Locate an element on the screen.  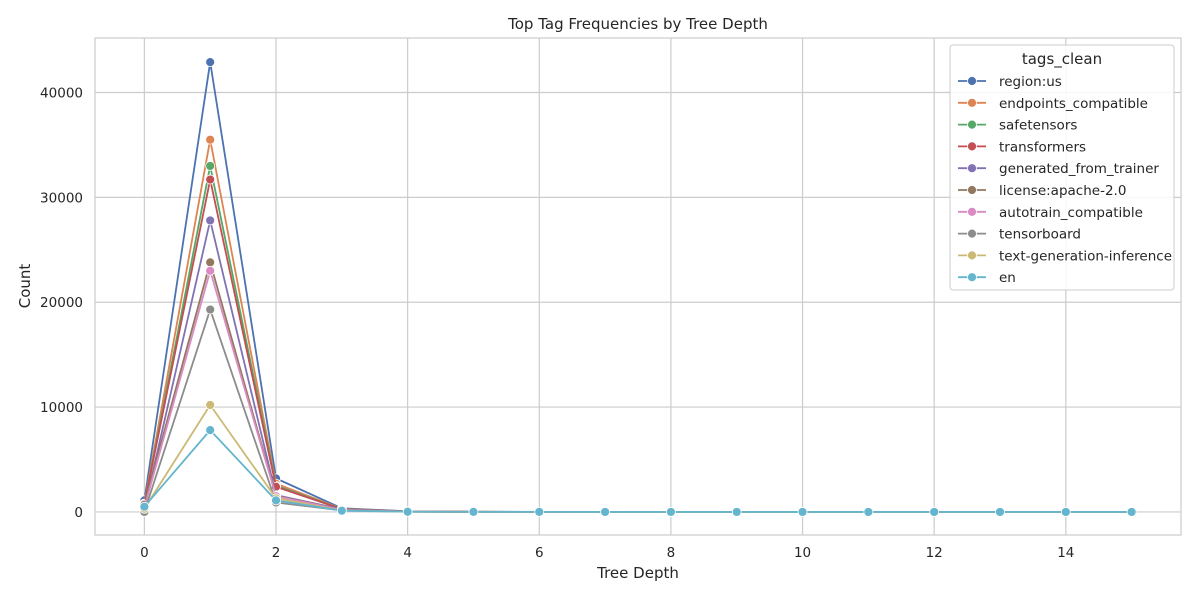
x-tick-label: 2 is located at coordinates (276, 553).